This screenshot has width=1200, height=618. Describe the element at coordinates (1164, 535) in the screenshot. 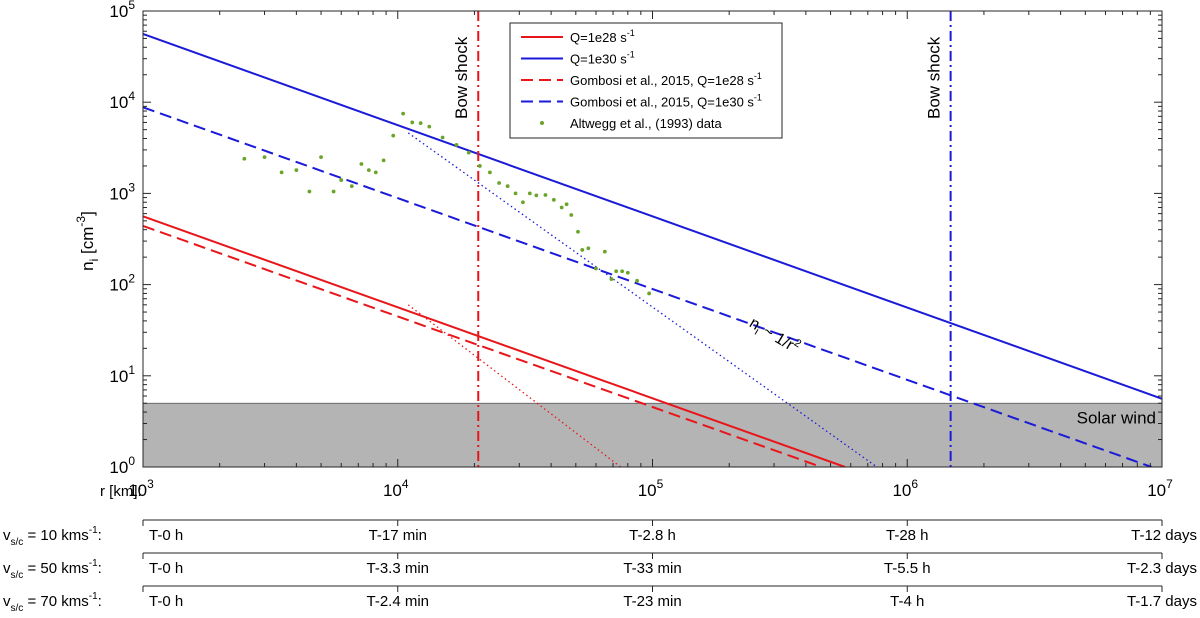

I see `time-tick-label: T-12 days` at that location.